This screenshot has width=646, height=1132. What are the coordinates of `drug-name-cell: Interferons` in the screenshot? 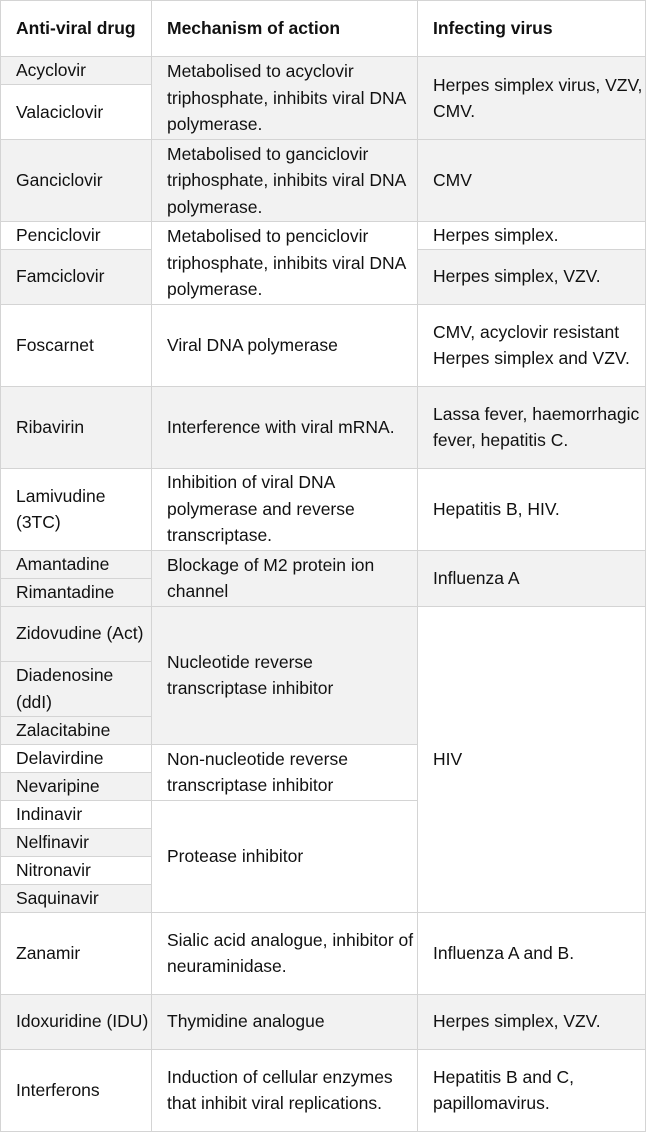 It's located at (76, 1090).